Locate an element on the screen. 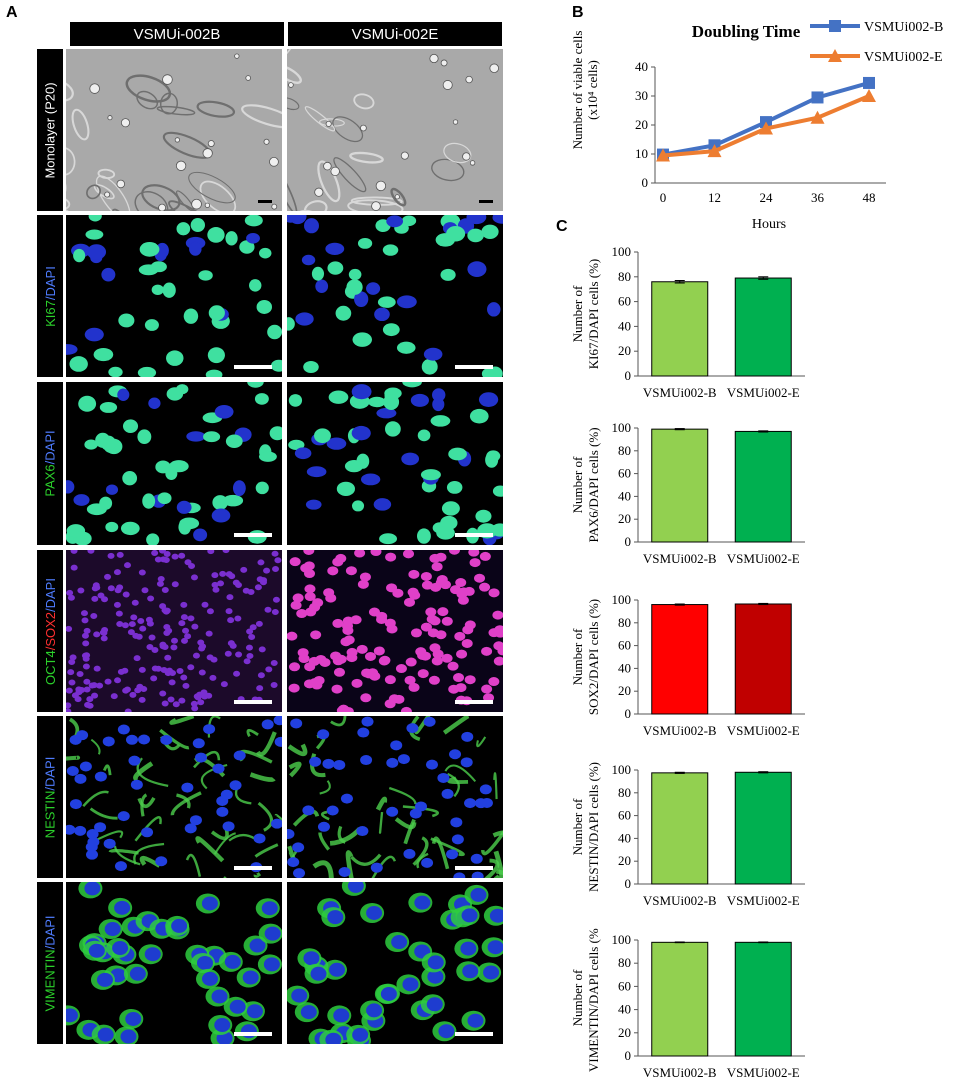  panel-label-a: A is located at coordinates (12, 12).